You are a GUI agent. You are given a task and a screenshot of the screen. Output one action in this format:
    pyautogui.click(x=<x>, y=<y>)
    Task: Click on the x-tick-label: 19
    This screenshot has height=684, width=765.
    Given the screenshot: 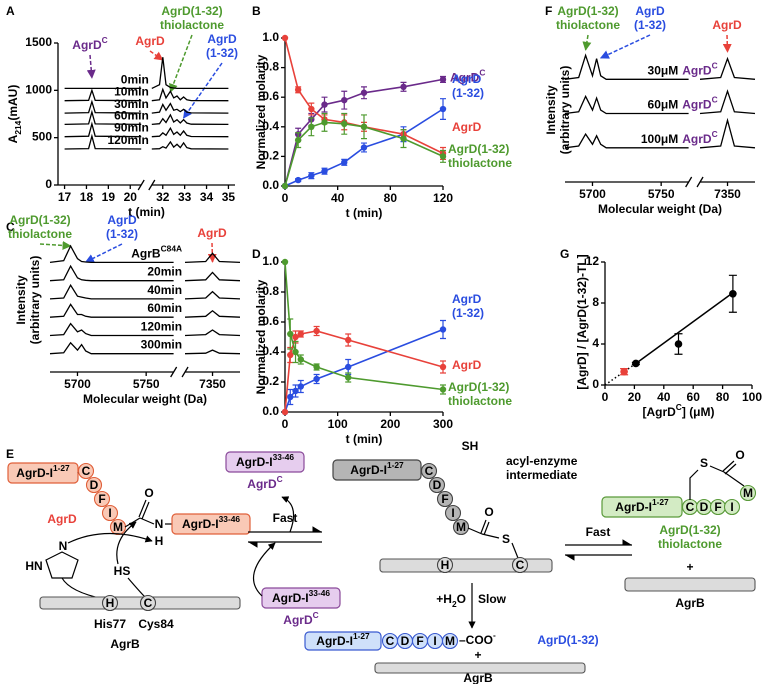 What is the action you would take?
    pyautogui.click(x=109, y=197)
    